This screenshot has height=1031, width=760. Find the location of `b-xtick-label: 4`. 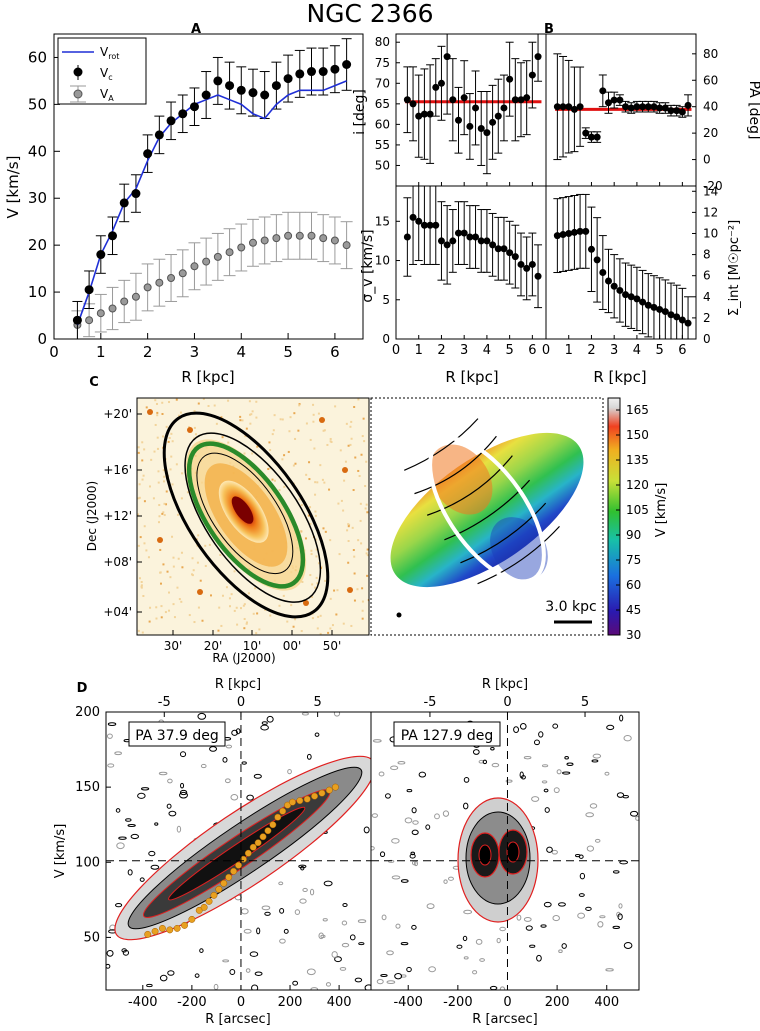

b-xtick-label: 4 is located at coordinates (637, 350).